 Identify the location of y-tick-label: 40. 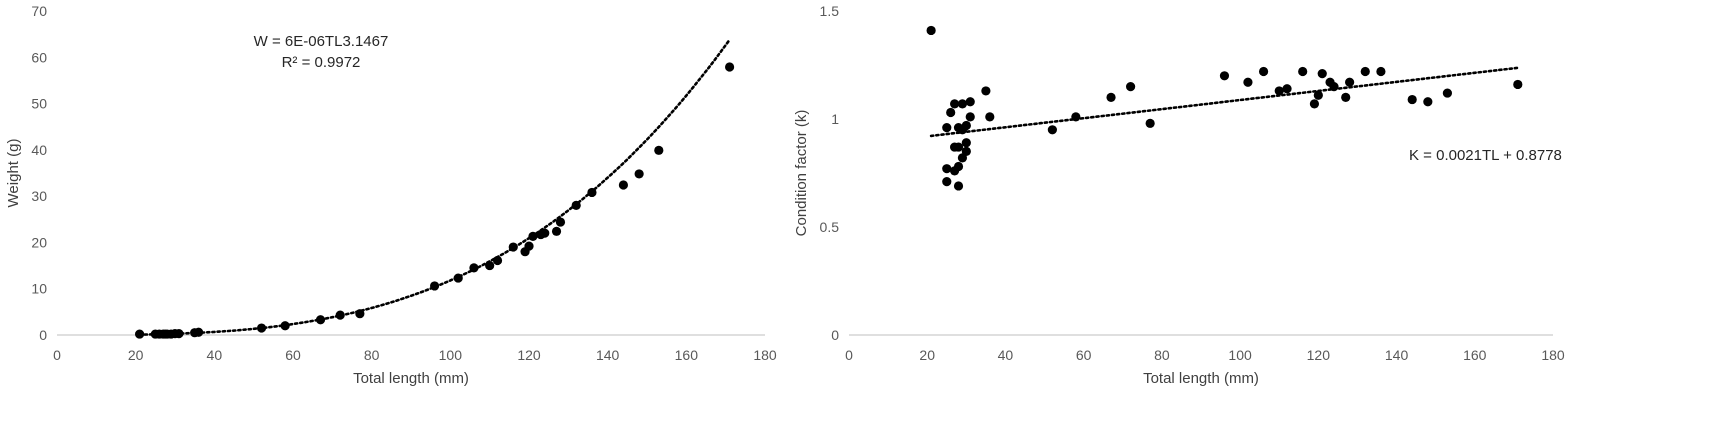
(39, 150).